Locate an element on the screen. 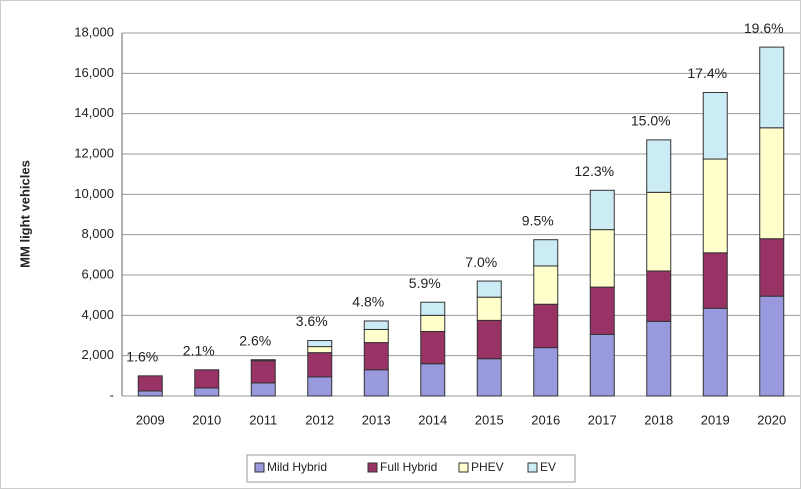 This screenshot has width=801, height=489. x-tick-label: 2018 is located at coordinates (658, 419).